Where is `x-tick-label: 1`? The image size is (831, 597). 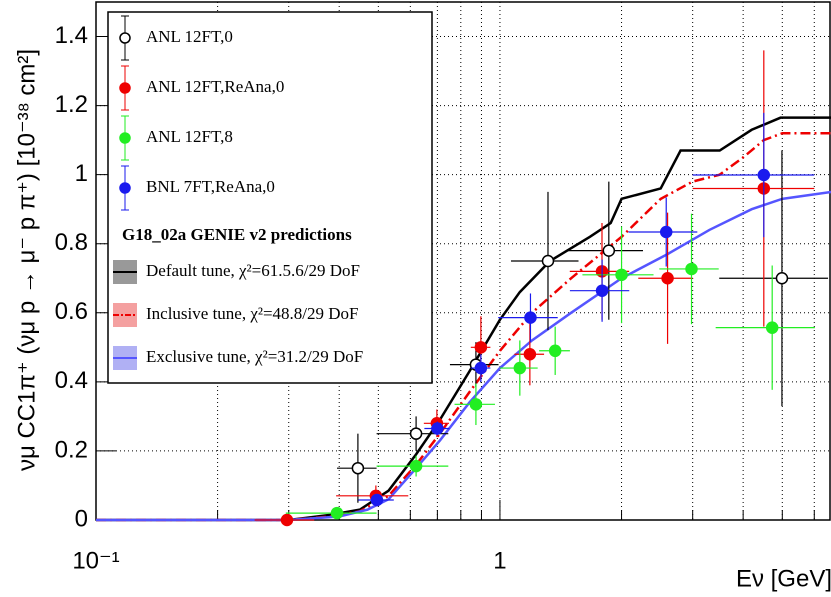
x-tick-label: 1 is located at coordinates (499, 560).